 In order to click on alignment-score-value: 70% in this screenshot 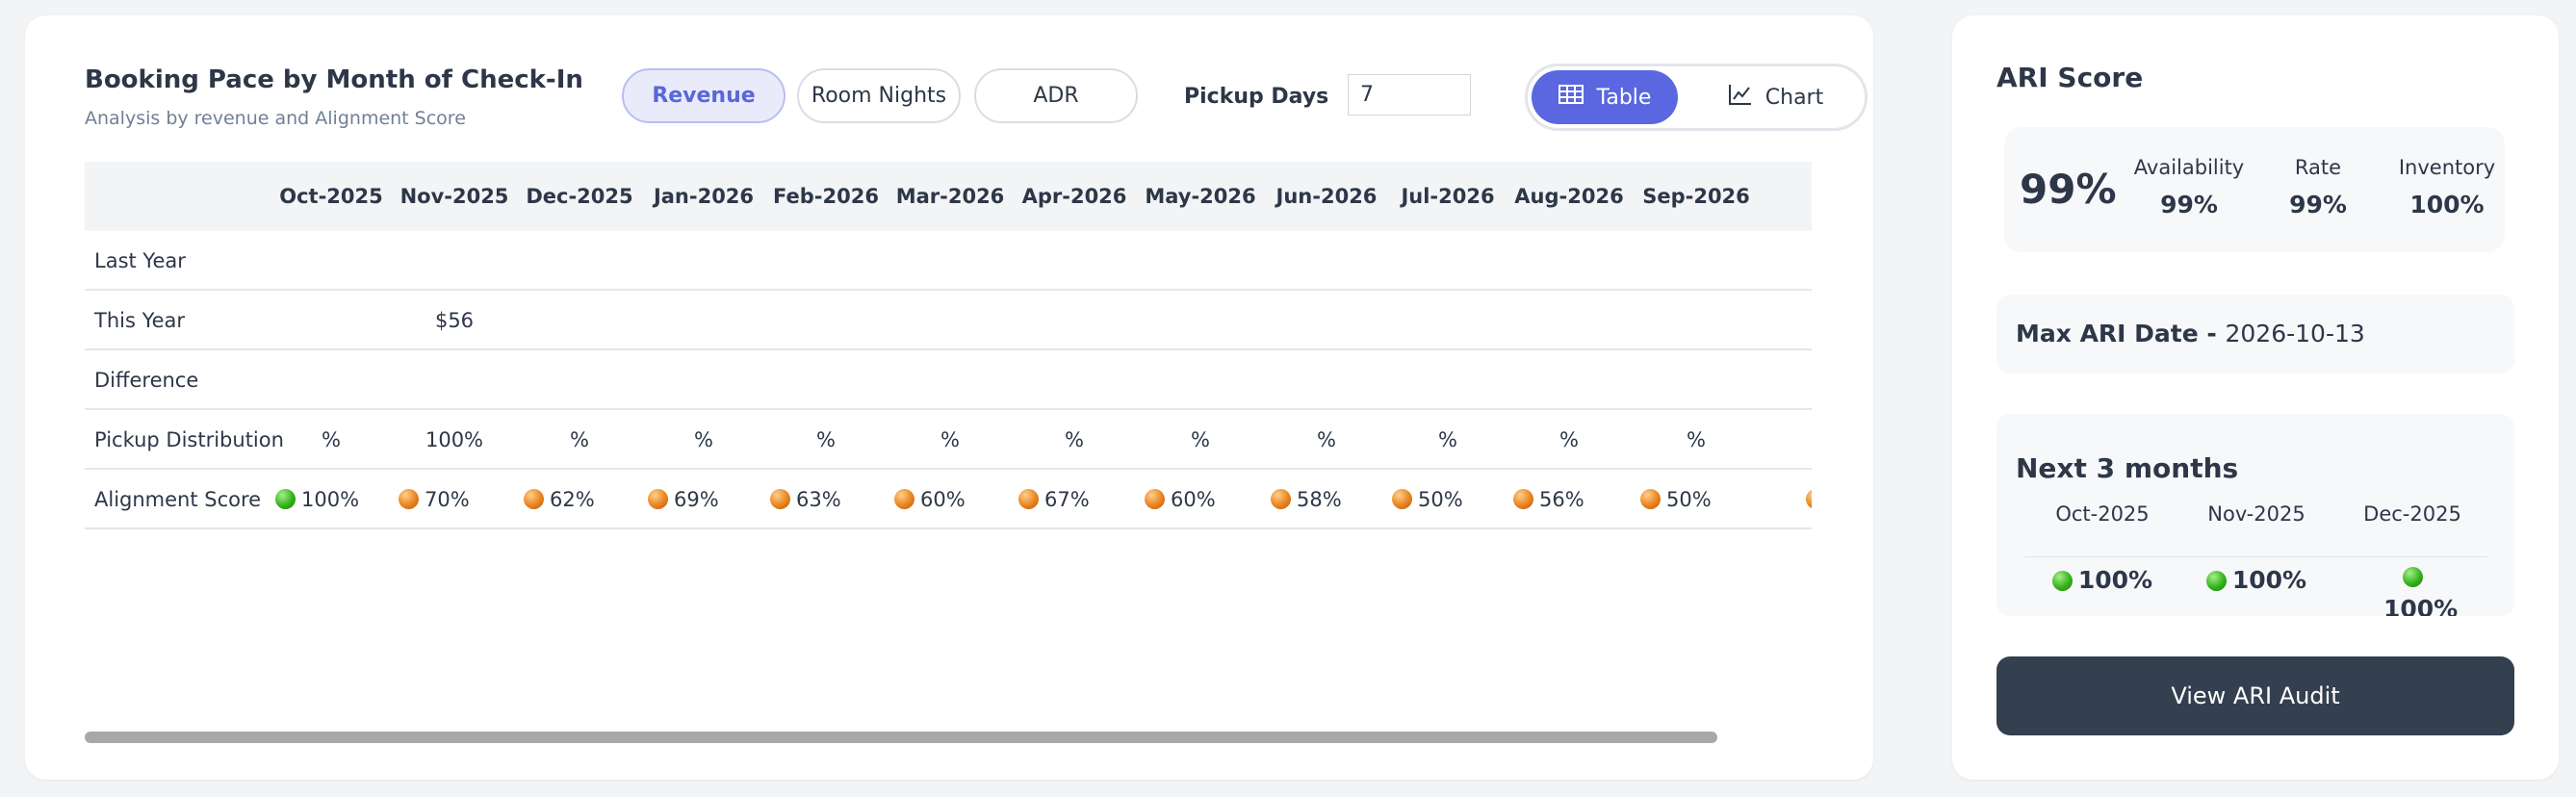, I will do `click(448, 499)`.